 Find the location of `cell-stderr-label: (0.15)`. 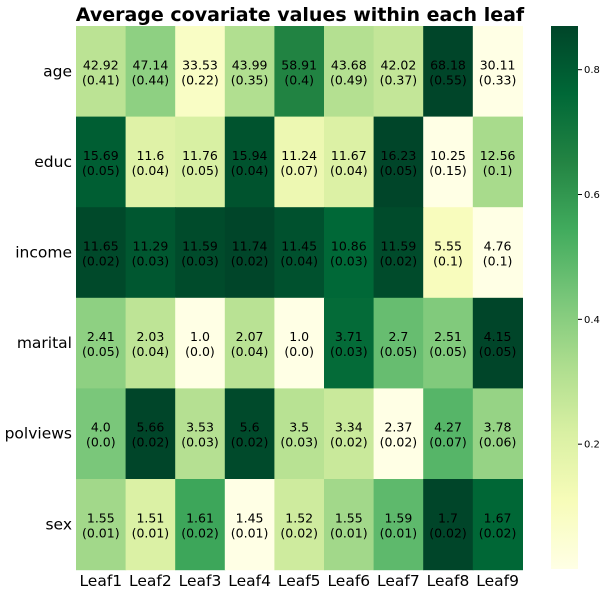

cell-stderr-label: (0.15) is located at coordinates (448, 170).